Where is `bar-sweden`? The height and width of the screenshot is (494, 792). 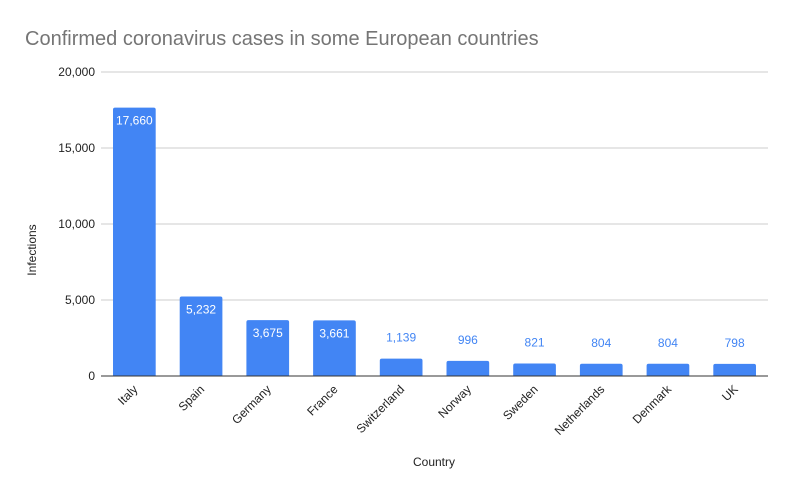 bar-sweden is located at coordinates (534, 369).